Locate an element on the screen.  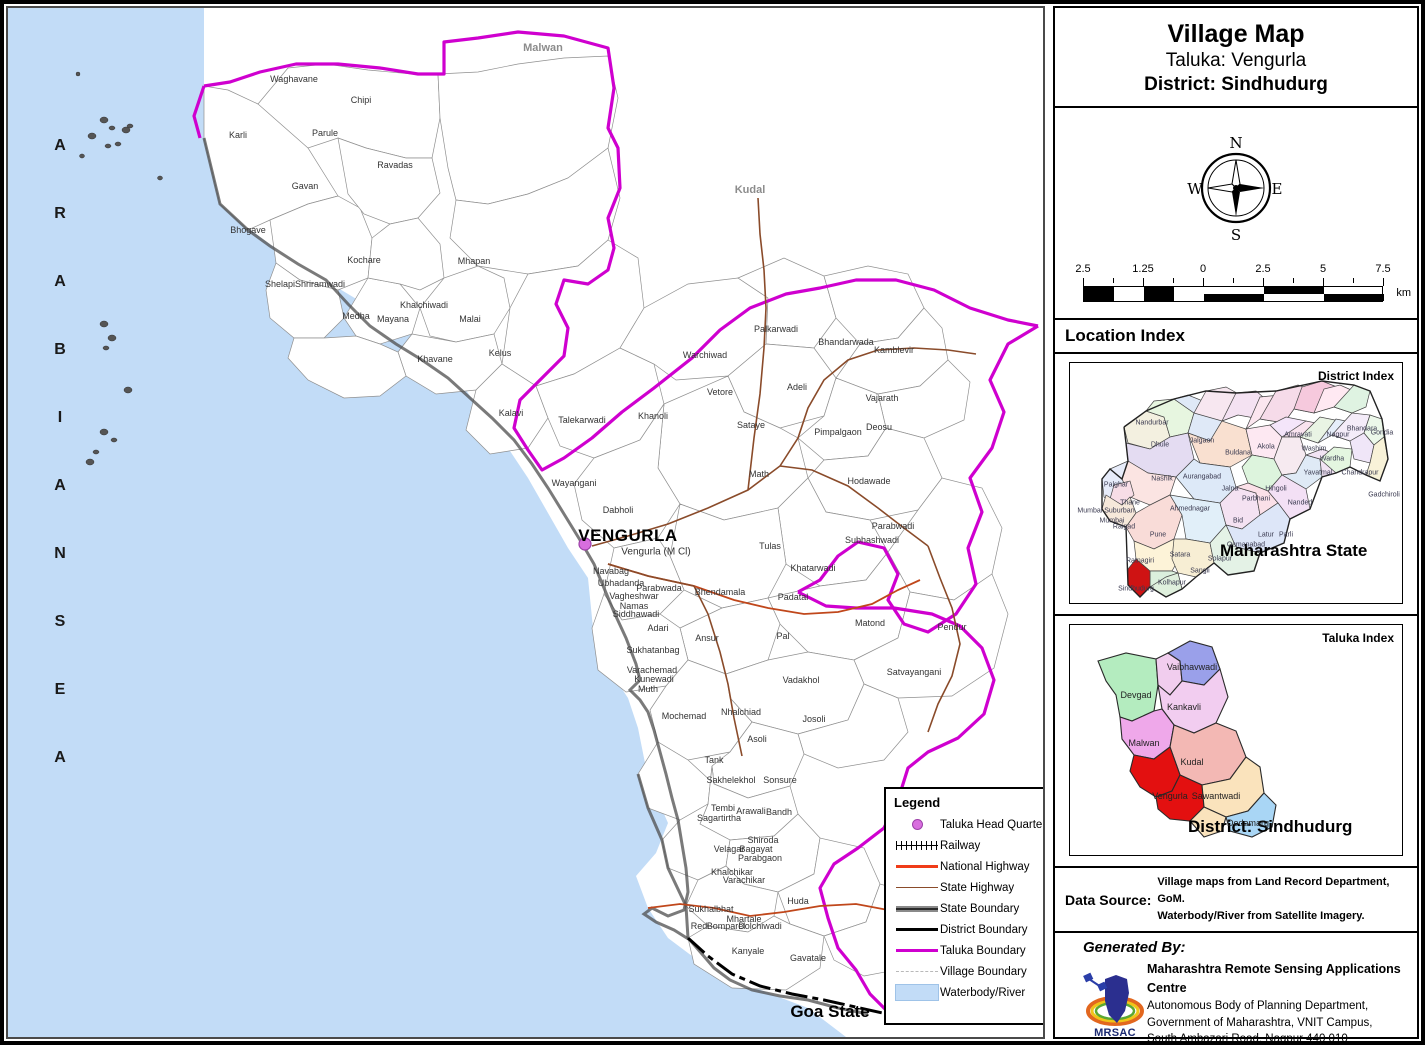
organisation-address-2: Government of Maharashtra, VNIT Campus, is located at coordinates (1260, 1022).